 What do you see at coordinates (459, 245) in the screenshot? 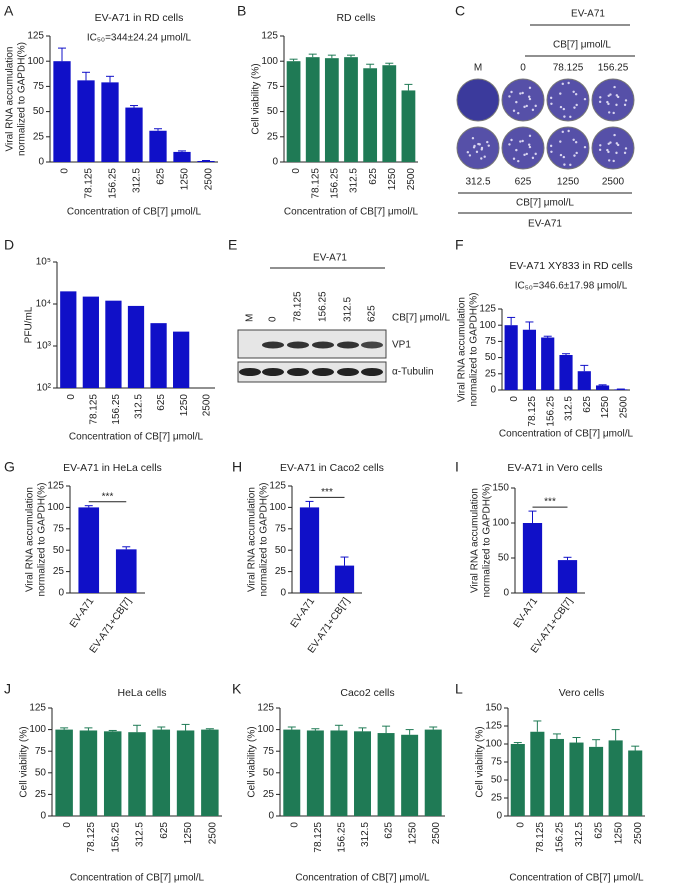
I see `panel-letter: F` at bounding box center [459, 245].